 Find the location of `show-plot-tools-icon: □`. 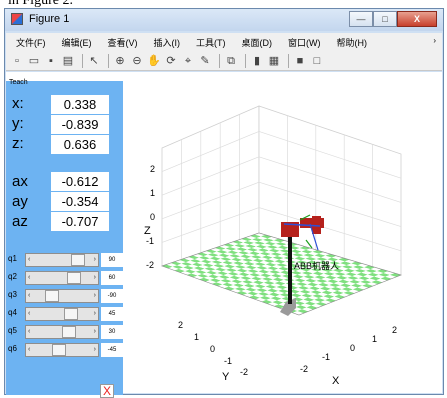

show-plot-tools-icon: □ is located at coordinates (317, 60).